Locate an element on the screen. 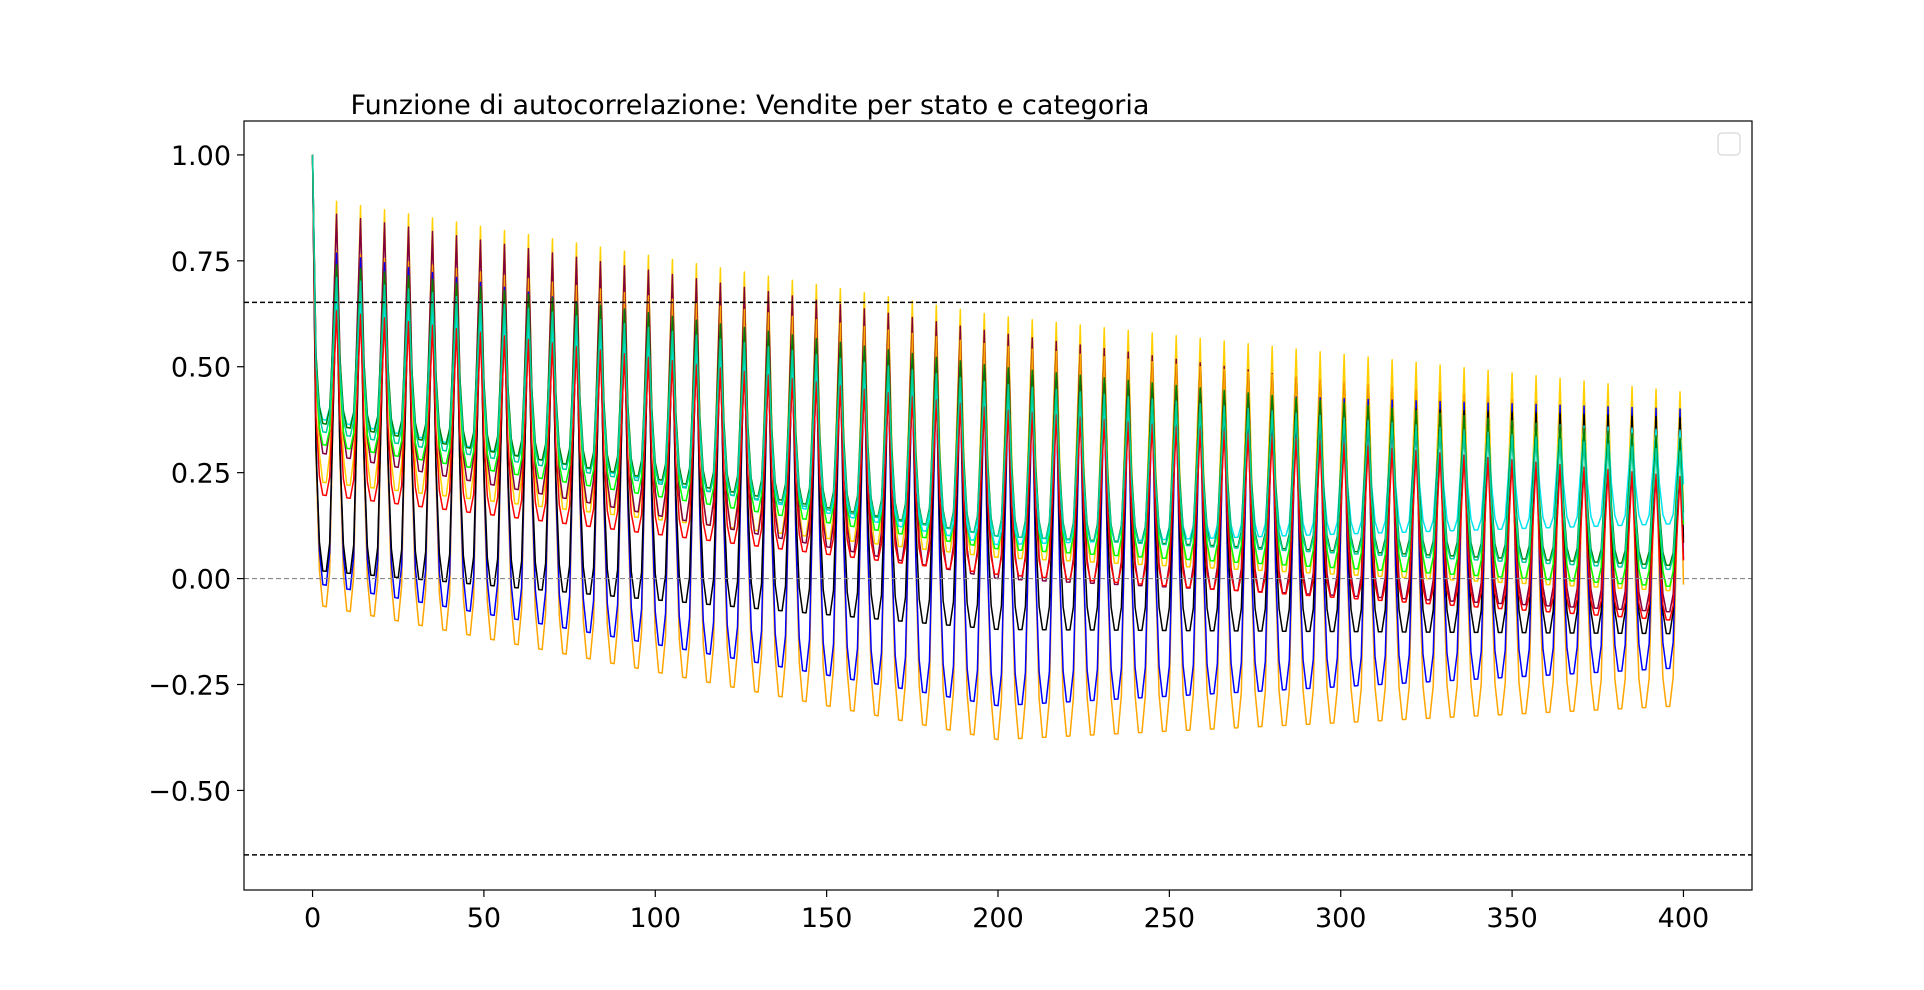 The height and width of the screenshot is (990, 1924). x-tick-label: 0 is located at coordinates (312, 918).